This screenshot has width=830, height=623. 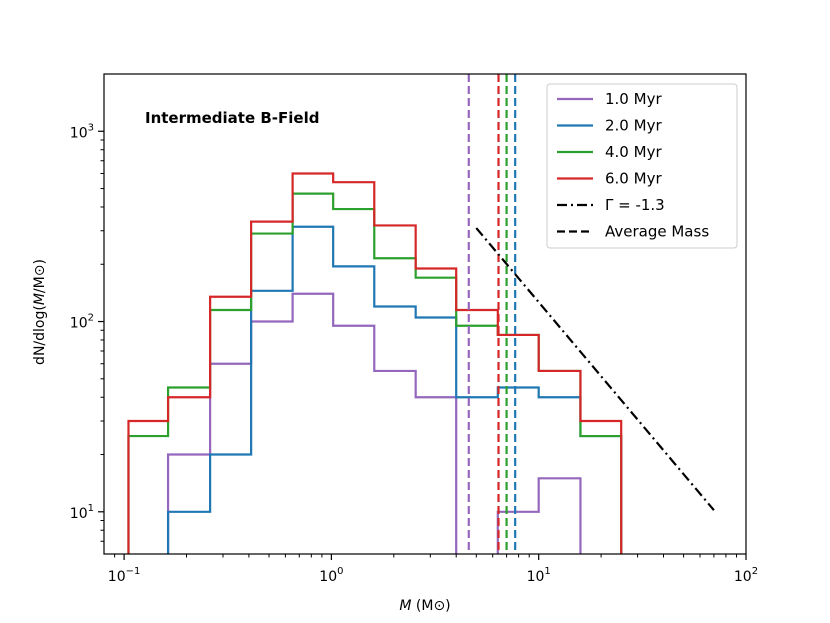 What do you see at coordinates (657, 232) in the screenshot?
I see `legend-label-average-mass: Average Mass` at bounding box center [657, 232].